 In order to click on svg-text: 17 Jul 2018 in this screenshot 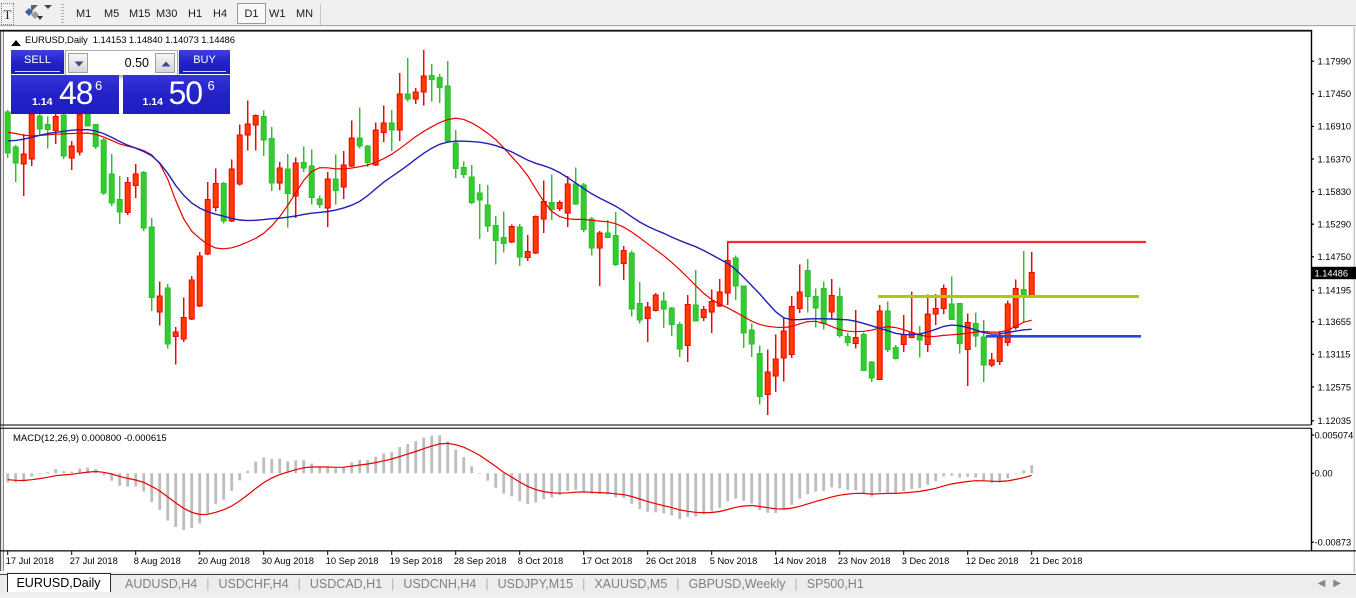, I will do `click(30, 561)`.